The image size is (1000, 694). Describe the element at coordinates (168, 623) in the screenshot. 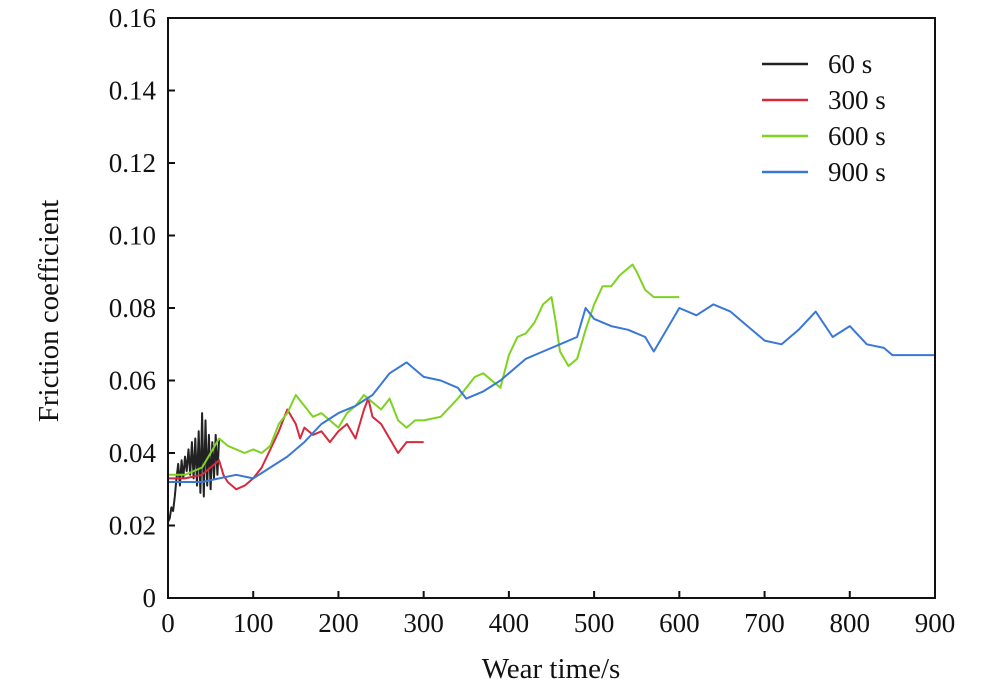

I see `x-tick-label: 0` at that location.